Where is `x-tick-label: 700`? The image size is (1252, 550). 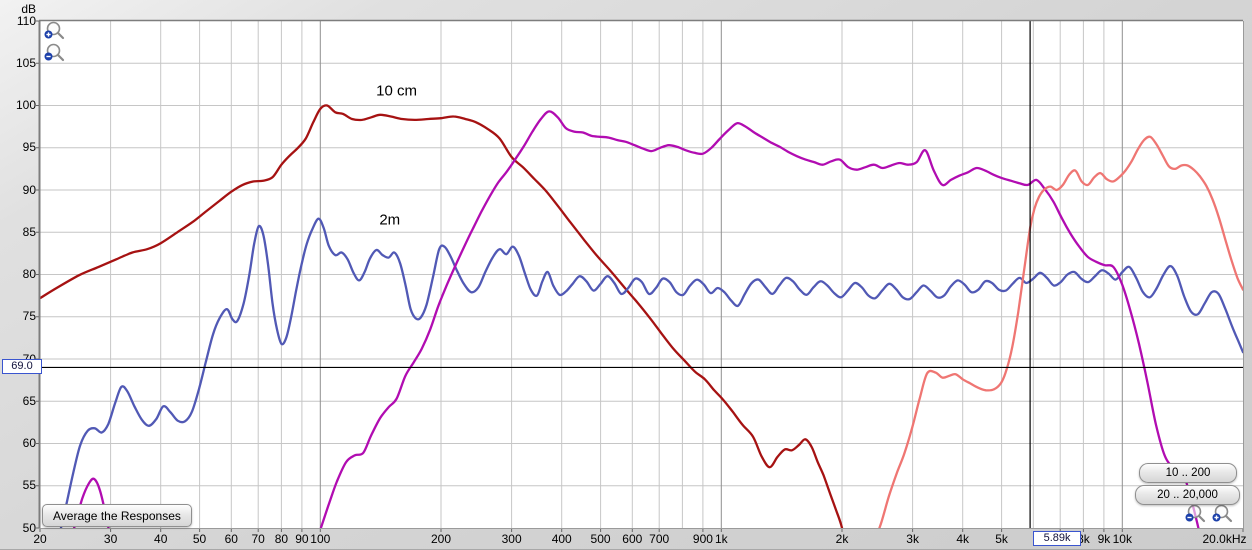
x-tick-label: 700 is located at coordinates (659, 539).